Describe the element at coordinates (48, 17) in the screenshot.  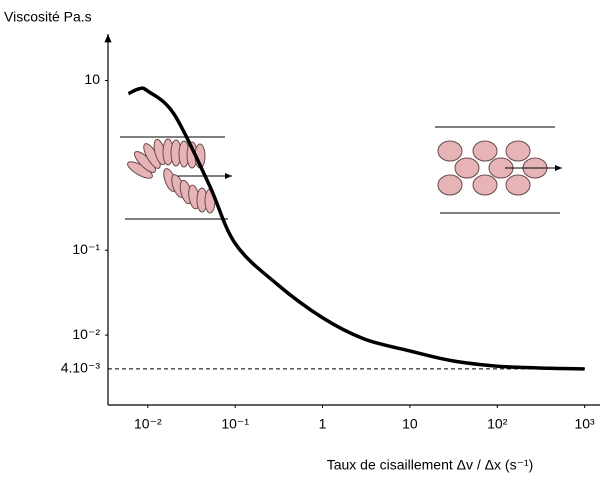
I see `y-axis-title: Viscosité Pa.s` at that location.